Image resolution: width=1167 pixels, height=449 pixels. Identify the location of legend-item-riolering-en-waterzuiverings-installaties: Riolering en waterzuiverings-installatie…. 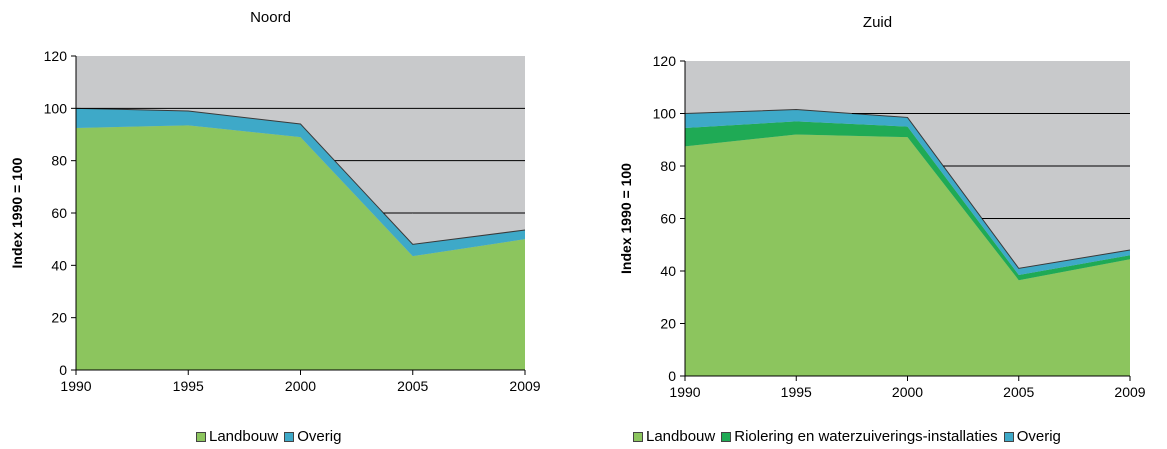
(859, 436).